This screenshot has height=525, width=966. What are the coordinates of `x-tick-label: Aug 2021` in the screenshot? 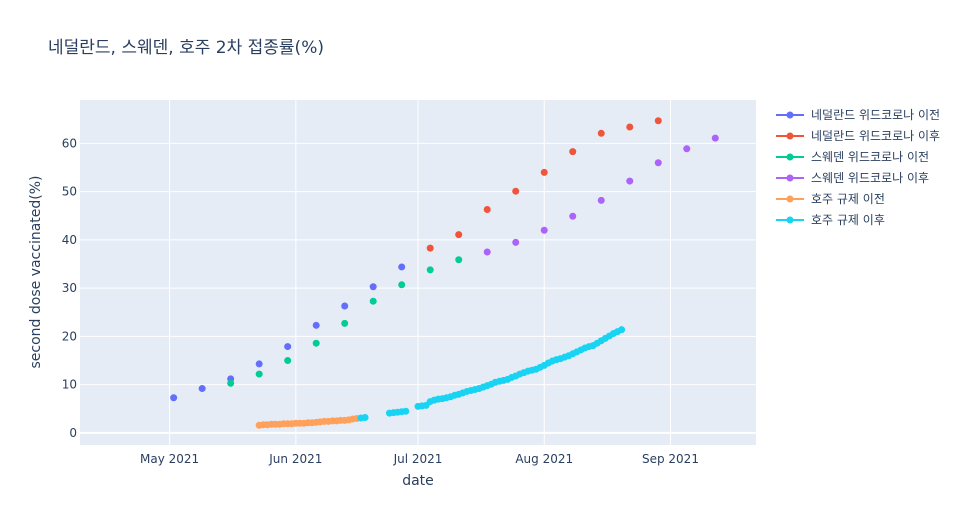 It's located at (544, 459).